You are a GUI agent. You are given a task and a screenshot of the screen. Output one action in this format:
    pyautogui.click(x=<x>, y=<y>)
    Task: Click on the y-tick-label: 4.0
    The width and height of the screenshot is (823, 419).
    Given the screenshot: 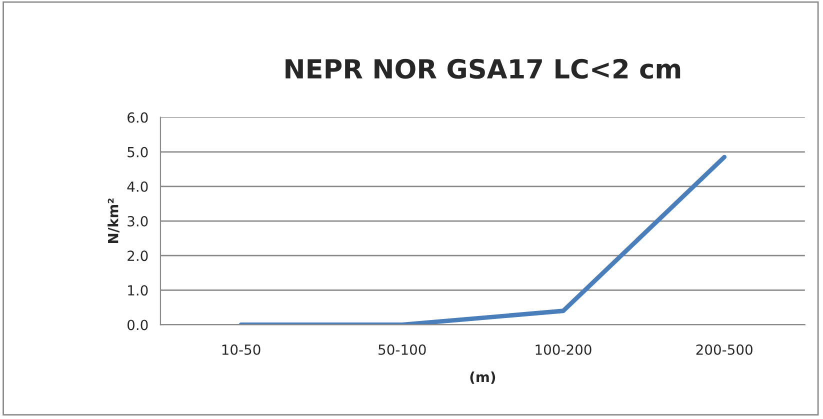 What is the action you would take?
    pyautogui.click(x=137, y=186)
    